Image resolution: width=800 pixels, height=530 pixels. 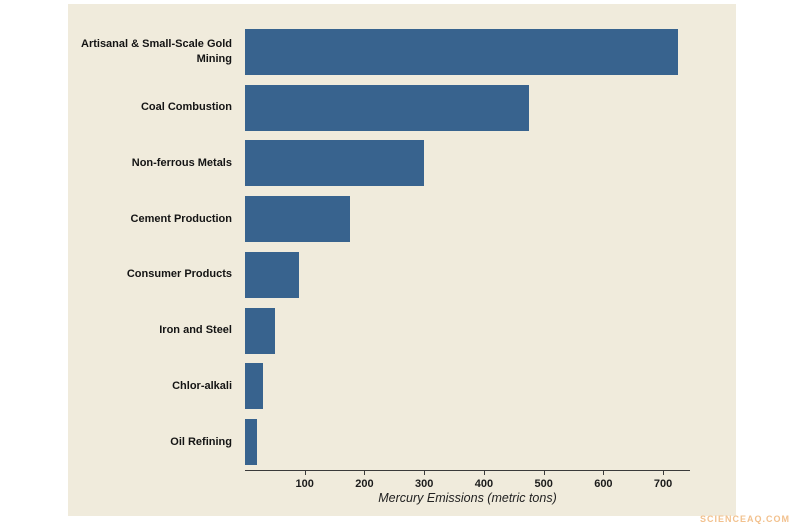 I want to click on category-label: Iron and Steel, so click(x=195, y=330).